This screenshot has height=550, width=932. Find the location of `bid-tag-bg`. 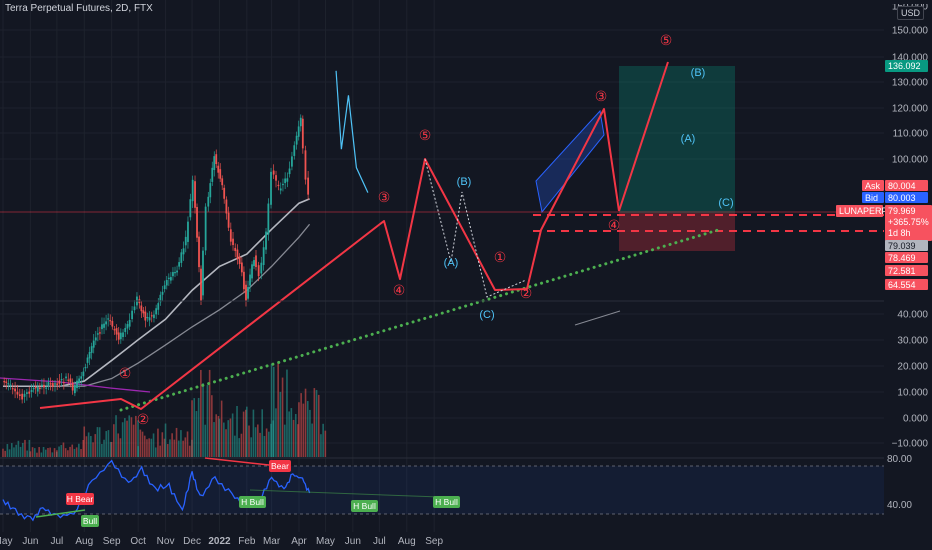

bid-tag-bg is located at coordinates (873, 197).